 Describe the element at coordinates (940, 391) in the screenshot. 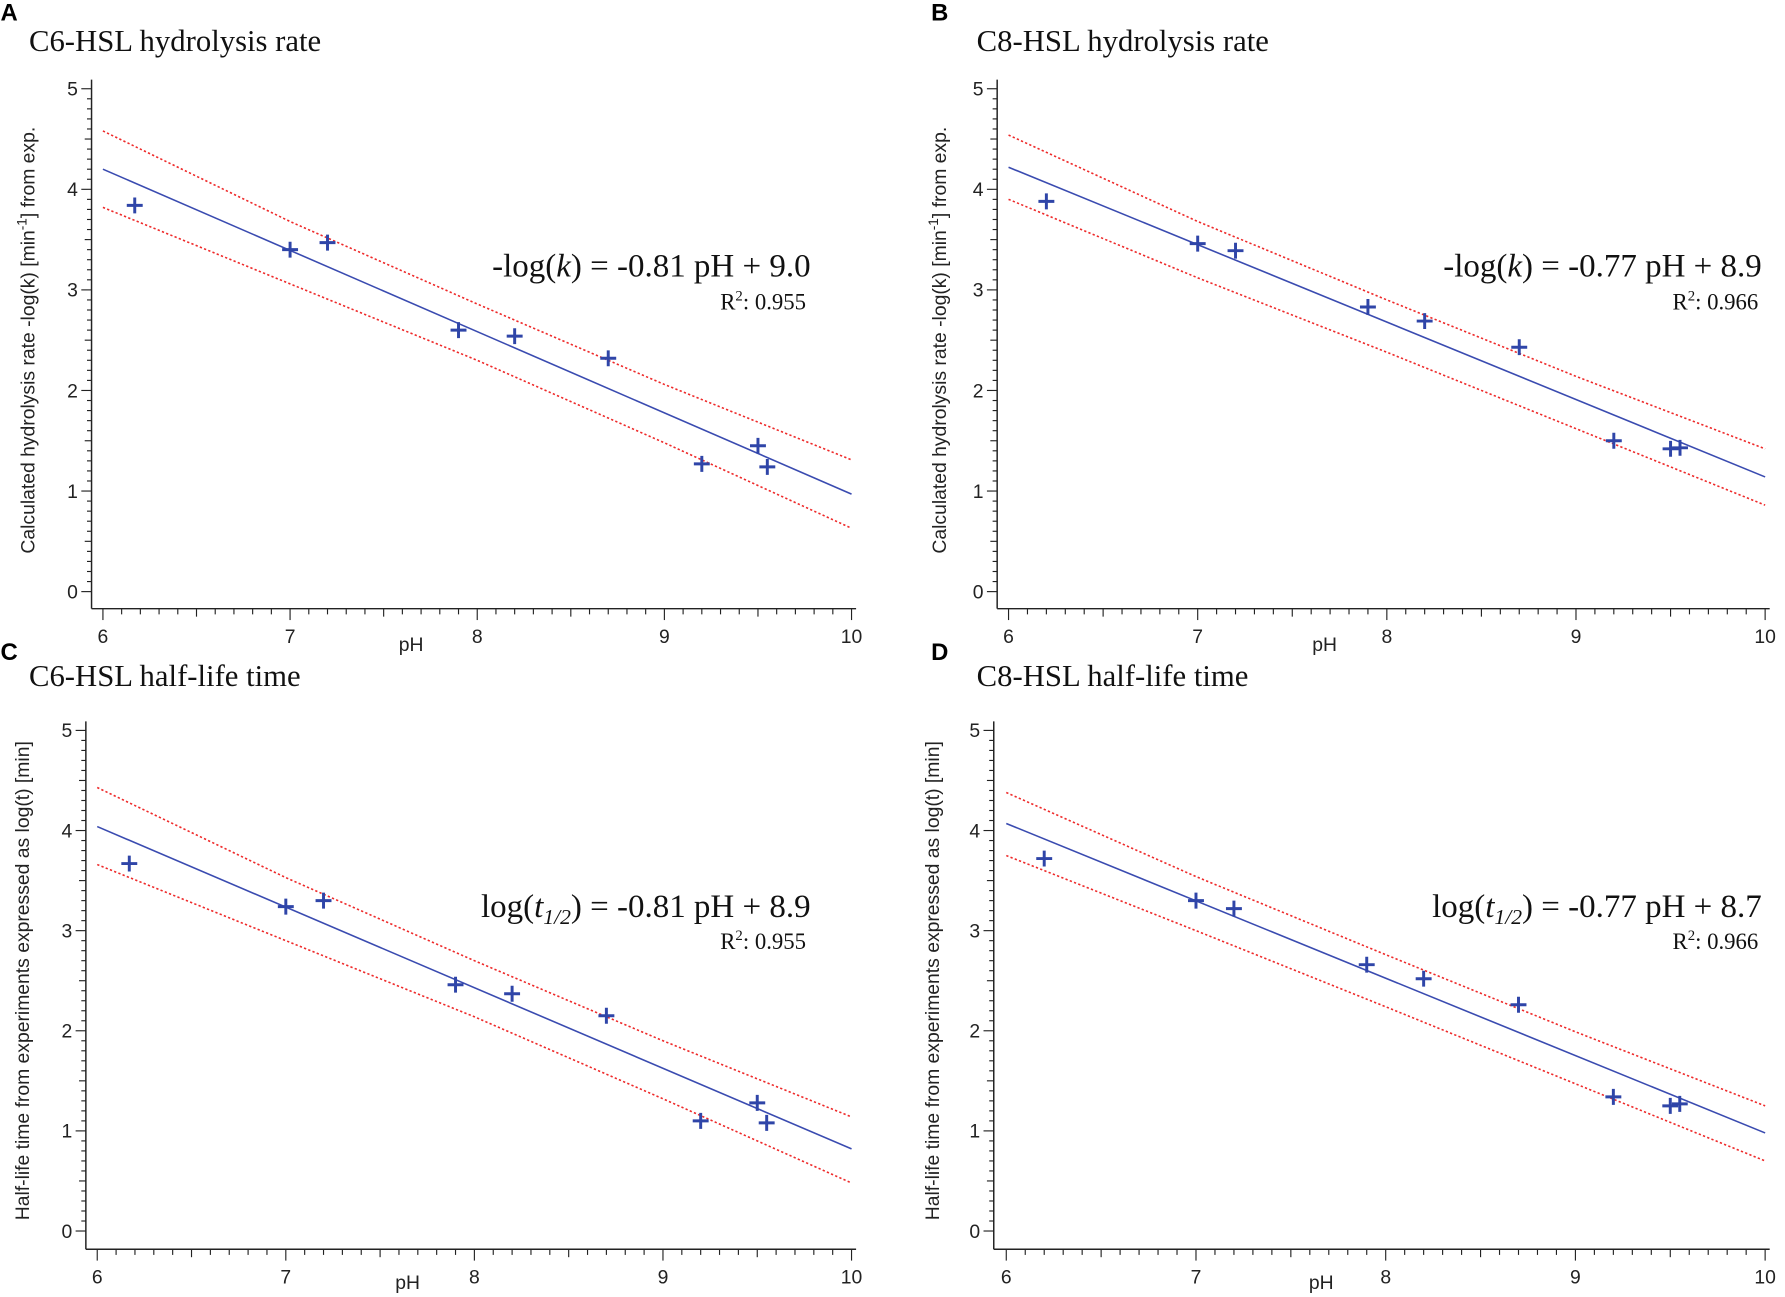

I see `y-axis-label-text: Calculated hydrolysis rate -log(k) [min` at that location.